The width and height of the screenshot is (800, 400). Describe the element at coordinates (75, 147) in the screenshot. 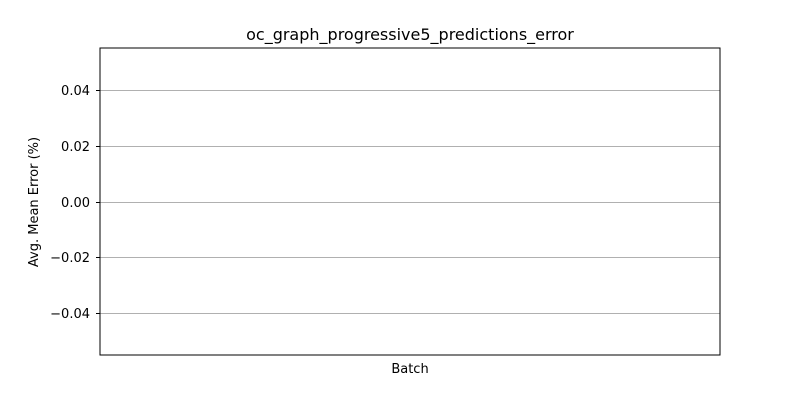

I see `y-tick-label: 0.02` at that location.